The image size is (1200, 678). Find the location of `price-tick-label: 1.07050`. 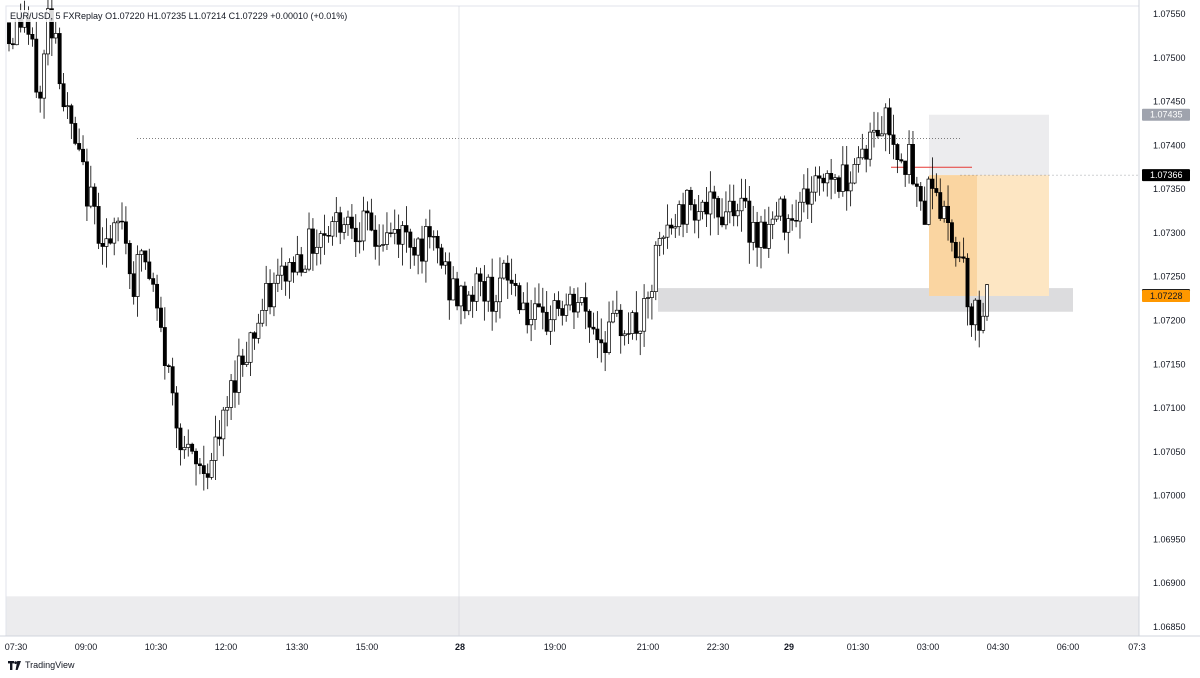

price-tick-label: 1.07050 is located at coordinates (1169, 452).